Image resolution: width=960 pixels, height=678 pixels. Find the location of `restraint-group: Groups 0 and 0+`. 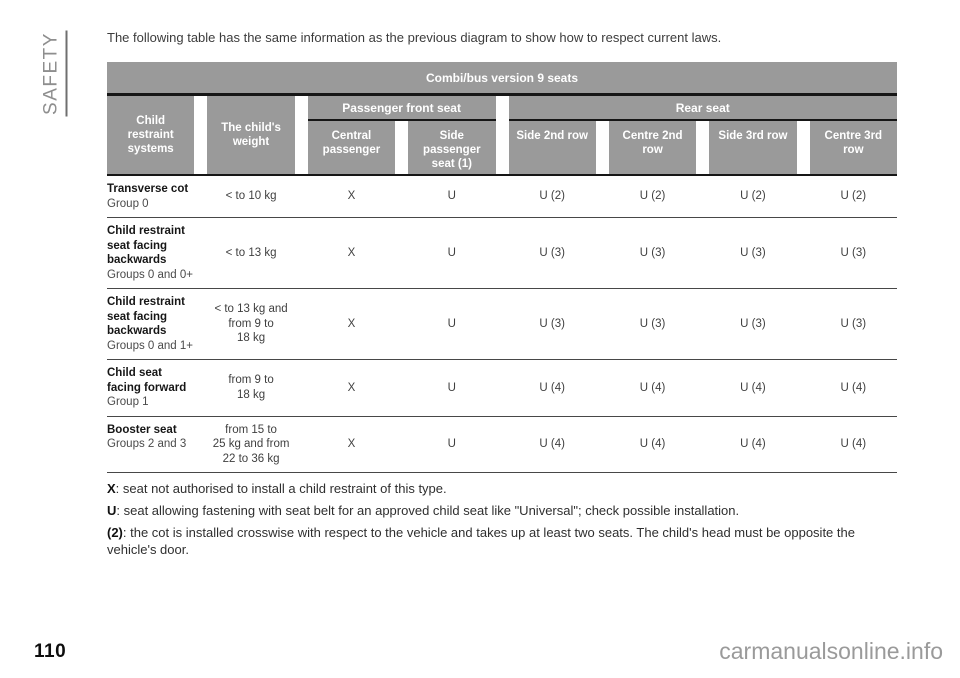

restraint-group: Groups 0 and 0+ is located at coordinates (150, 274).